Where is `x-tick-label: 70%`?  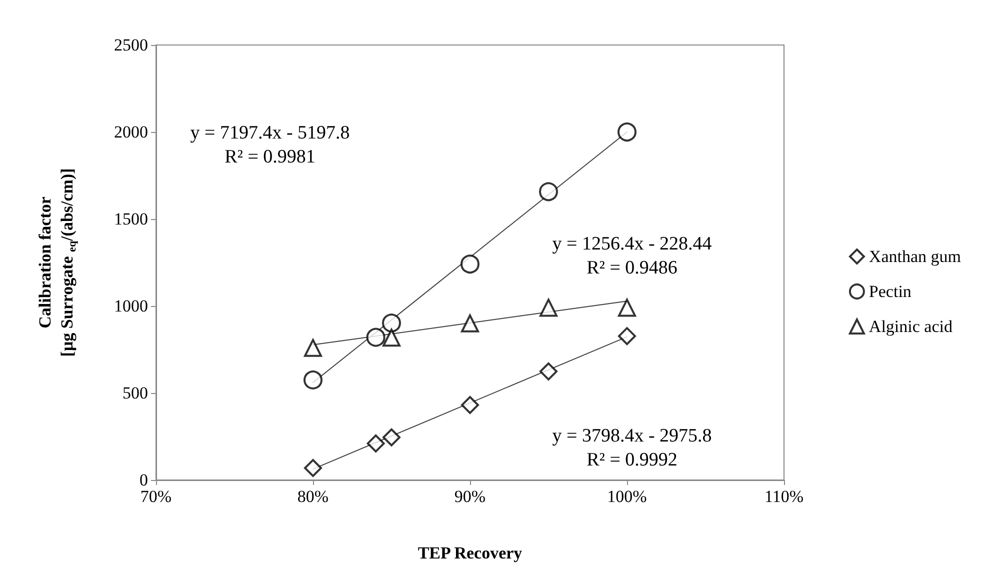 x-tick-label: 70% is located at coordinates (156, 496).